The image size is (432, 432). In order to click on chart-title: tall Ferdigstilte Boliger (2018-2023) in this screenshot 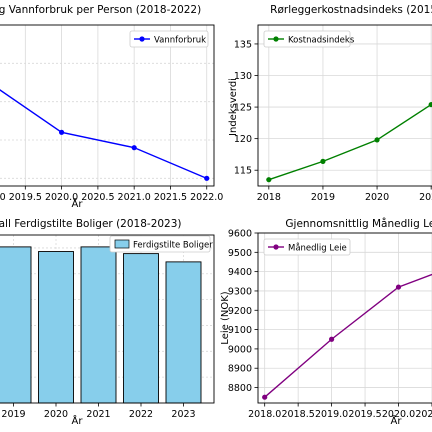, I will do `click(91, 224)`.